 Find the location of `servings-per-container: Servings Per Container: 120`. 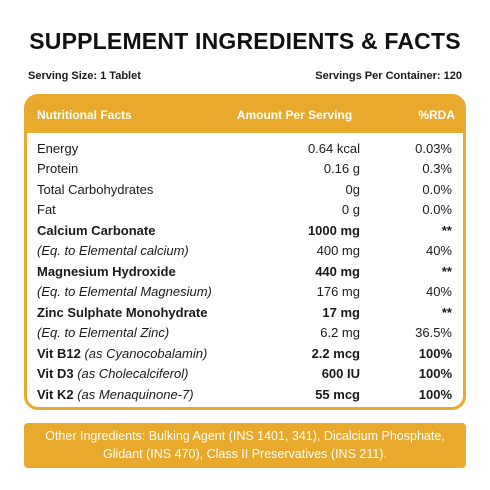

servings-per-container: Servings Per Container: 120 is located at coordinates (388, 76).